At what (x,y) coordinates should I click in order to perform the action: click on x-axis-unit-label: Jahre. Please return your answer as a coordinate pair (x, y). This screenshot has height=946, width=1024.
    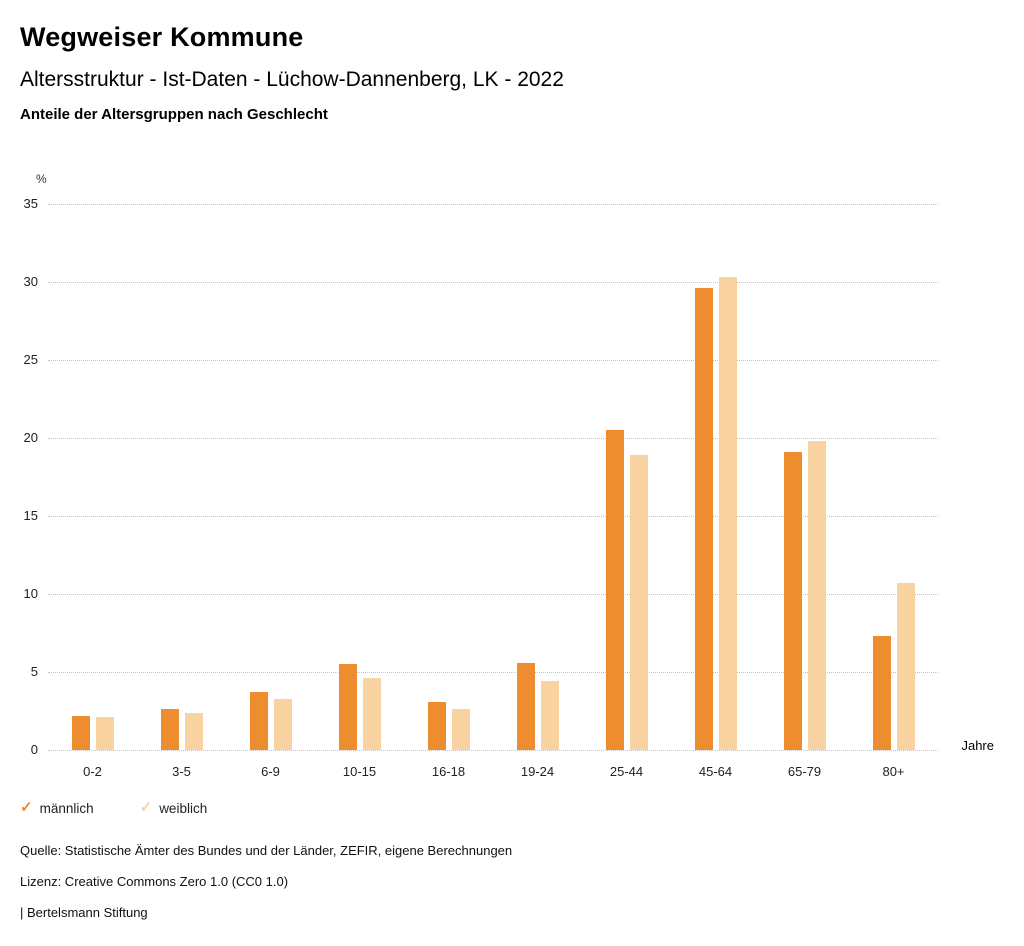
    Looking at the image, I should click on (977, 745).